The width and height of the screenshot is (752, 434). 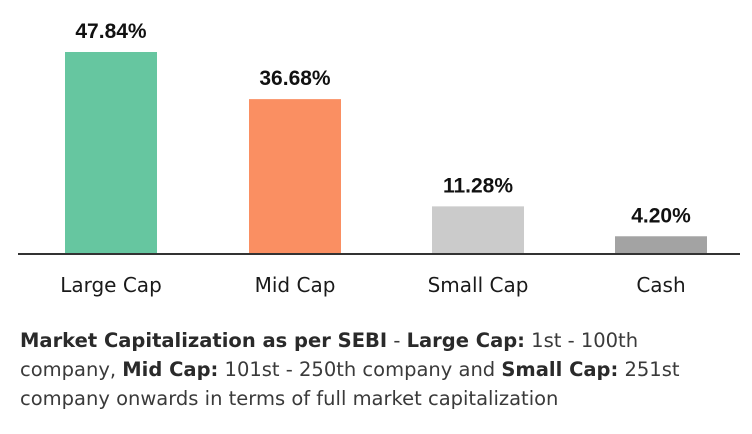 What do you see at coordinates (204, 340) in the screenshot?
I see `footnote-heading: Market Capitalization as per SEBI` at bounding box center [204, 340].